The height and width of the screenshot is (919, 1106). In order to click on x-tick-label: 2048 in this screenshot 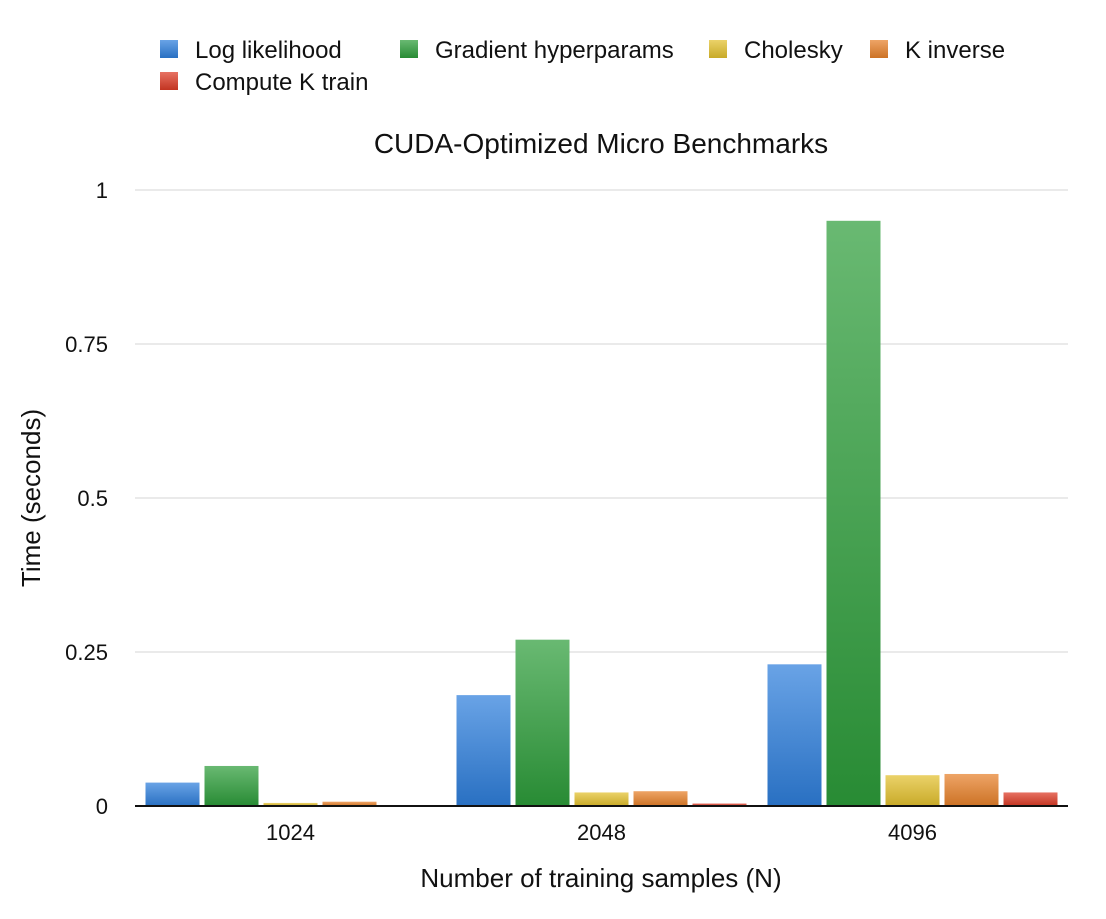, I will do `click(601, 832)`.